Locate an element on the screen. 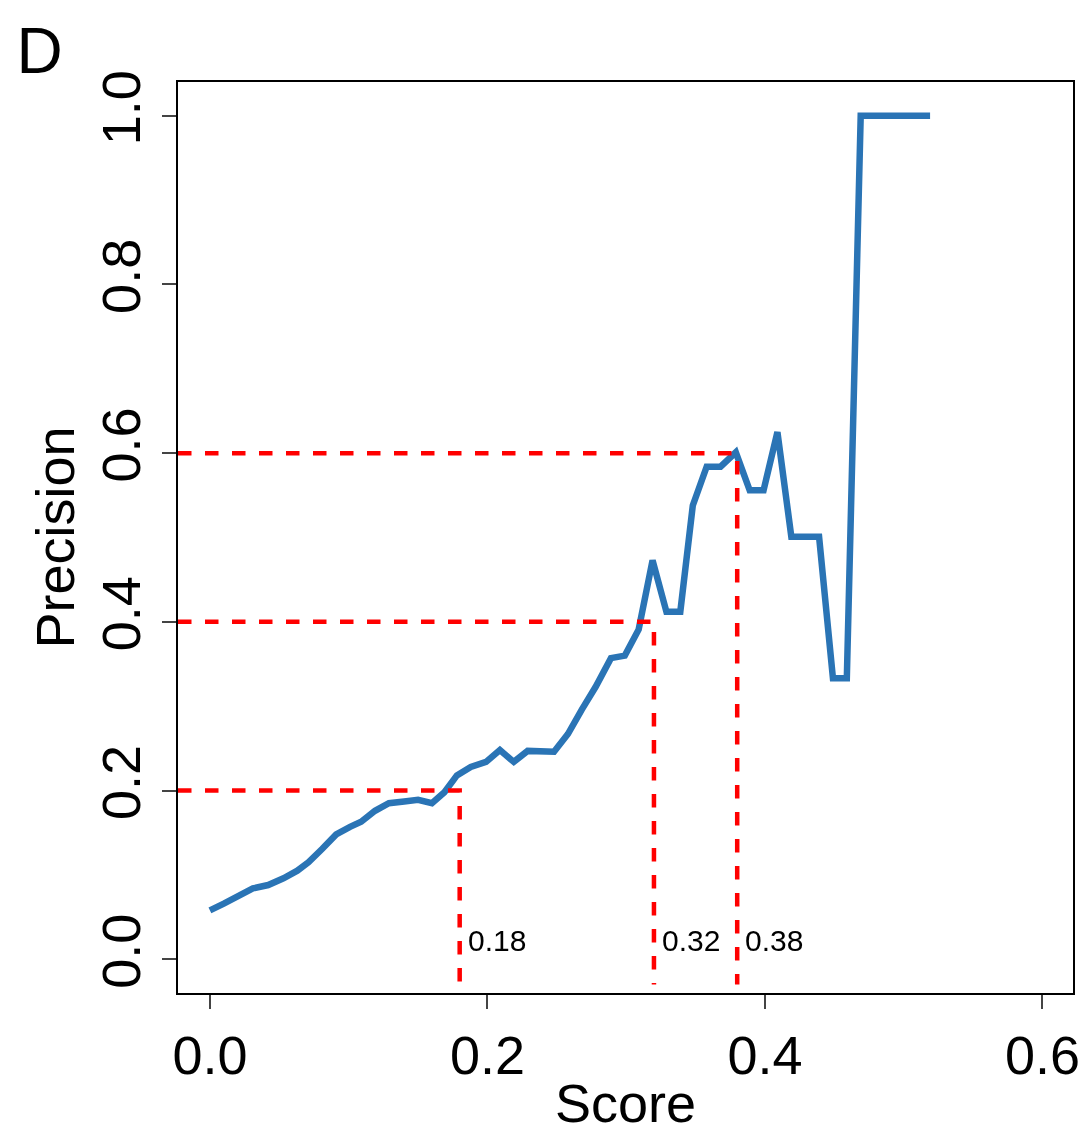 This screenshot has height=1135, width=1092. annotation: 0.18 is located at coordinates (497, 940).